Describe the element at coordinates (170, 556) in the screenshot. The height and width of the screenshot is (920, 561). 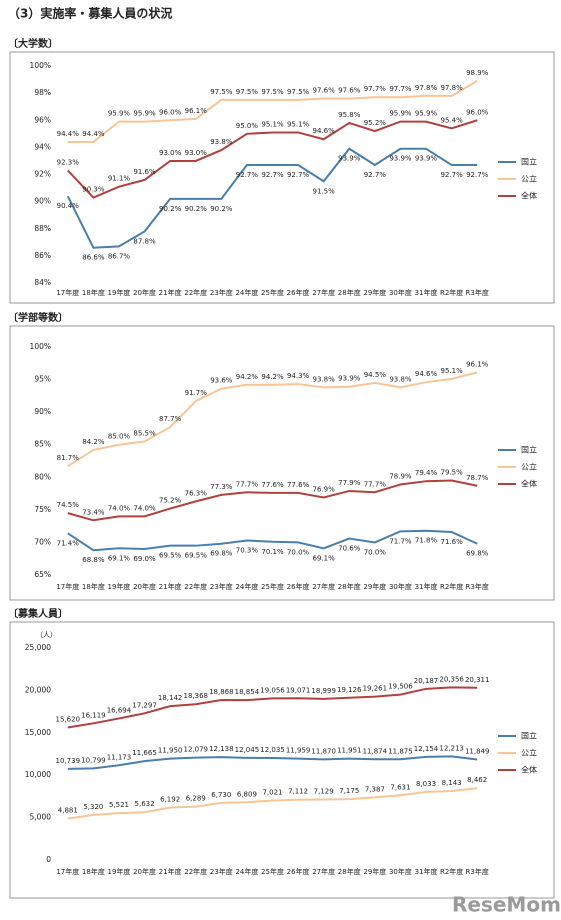
I see `data-label: 69.5%` at that location.